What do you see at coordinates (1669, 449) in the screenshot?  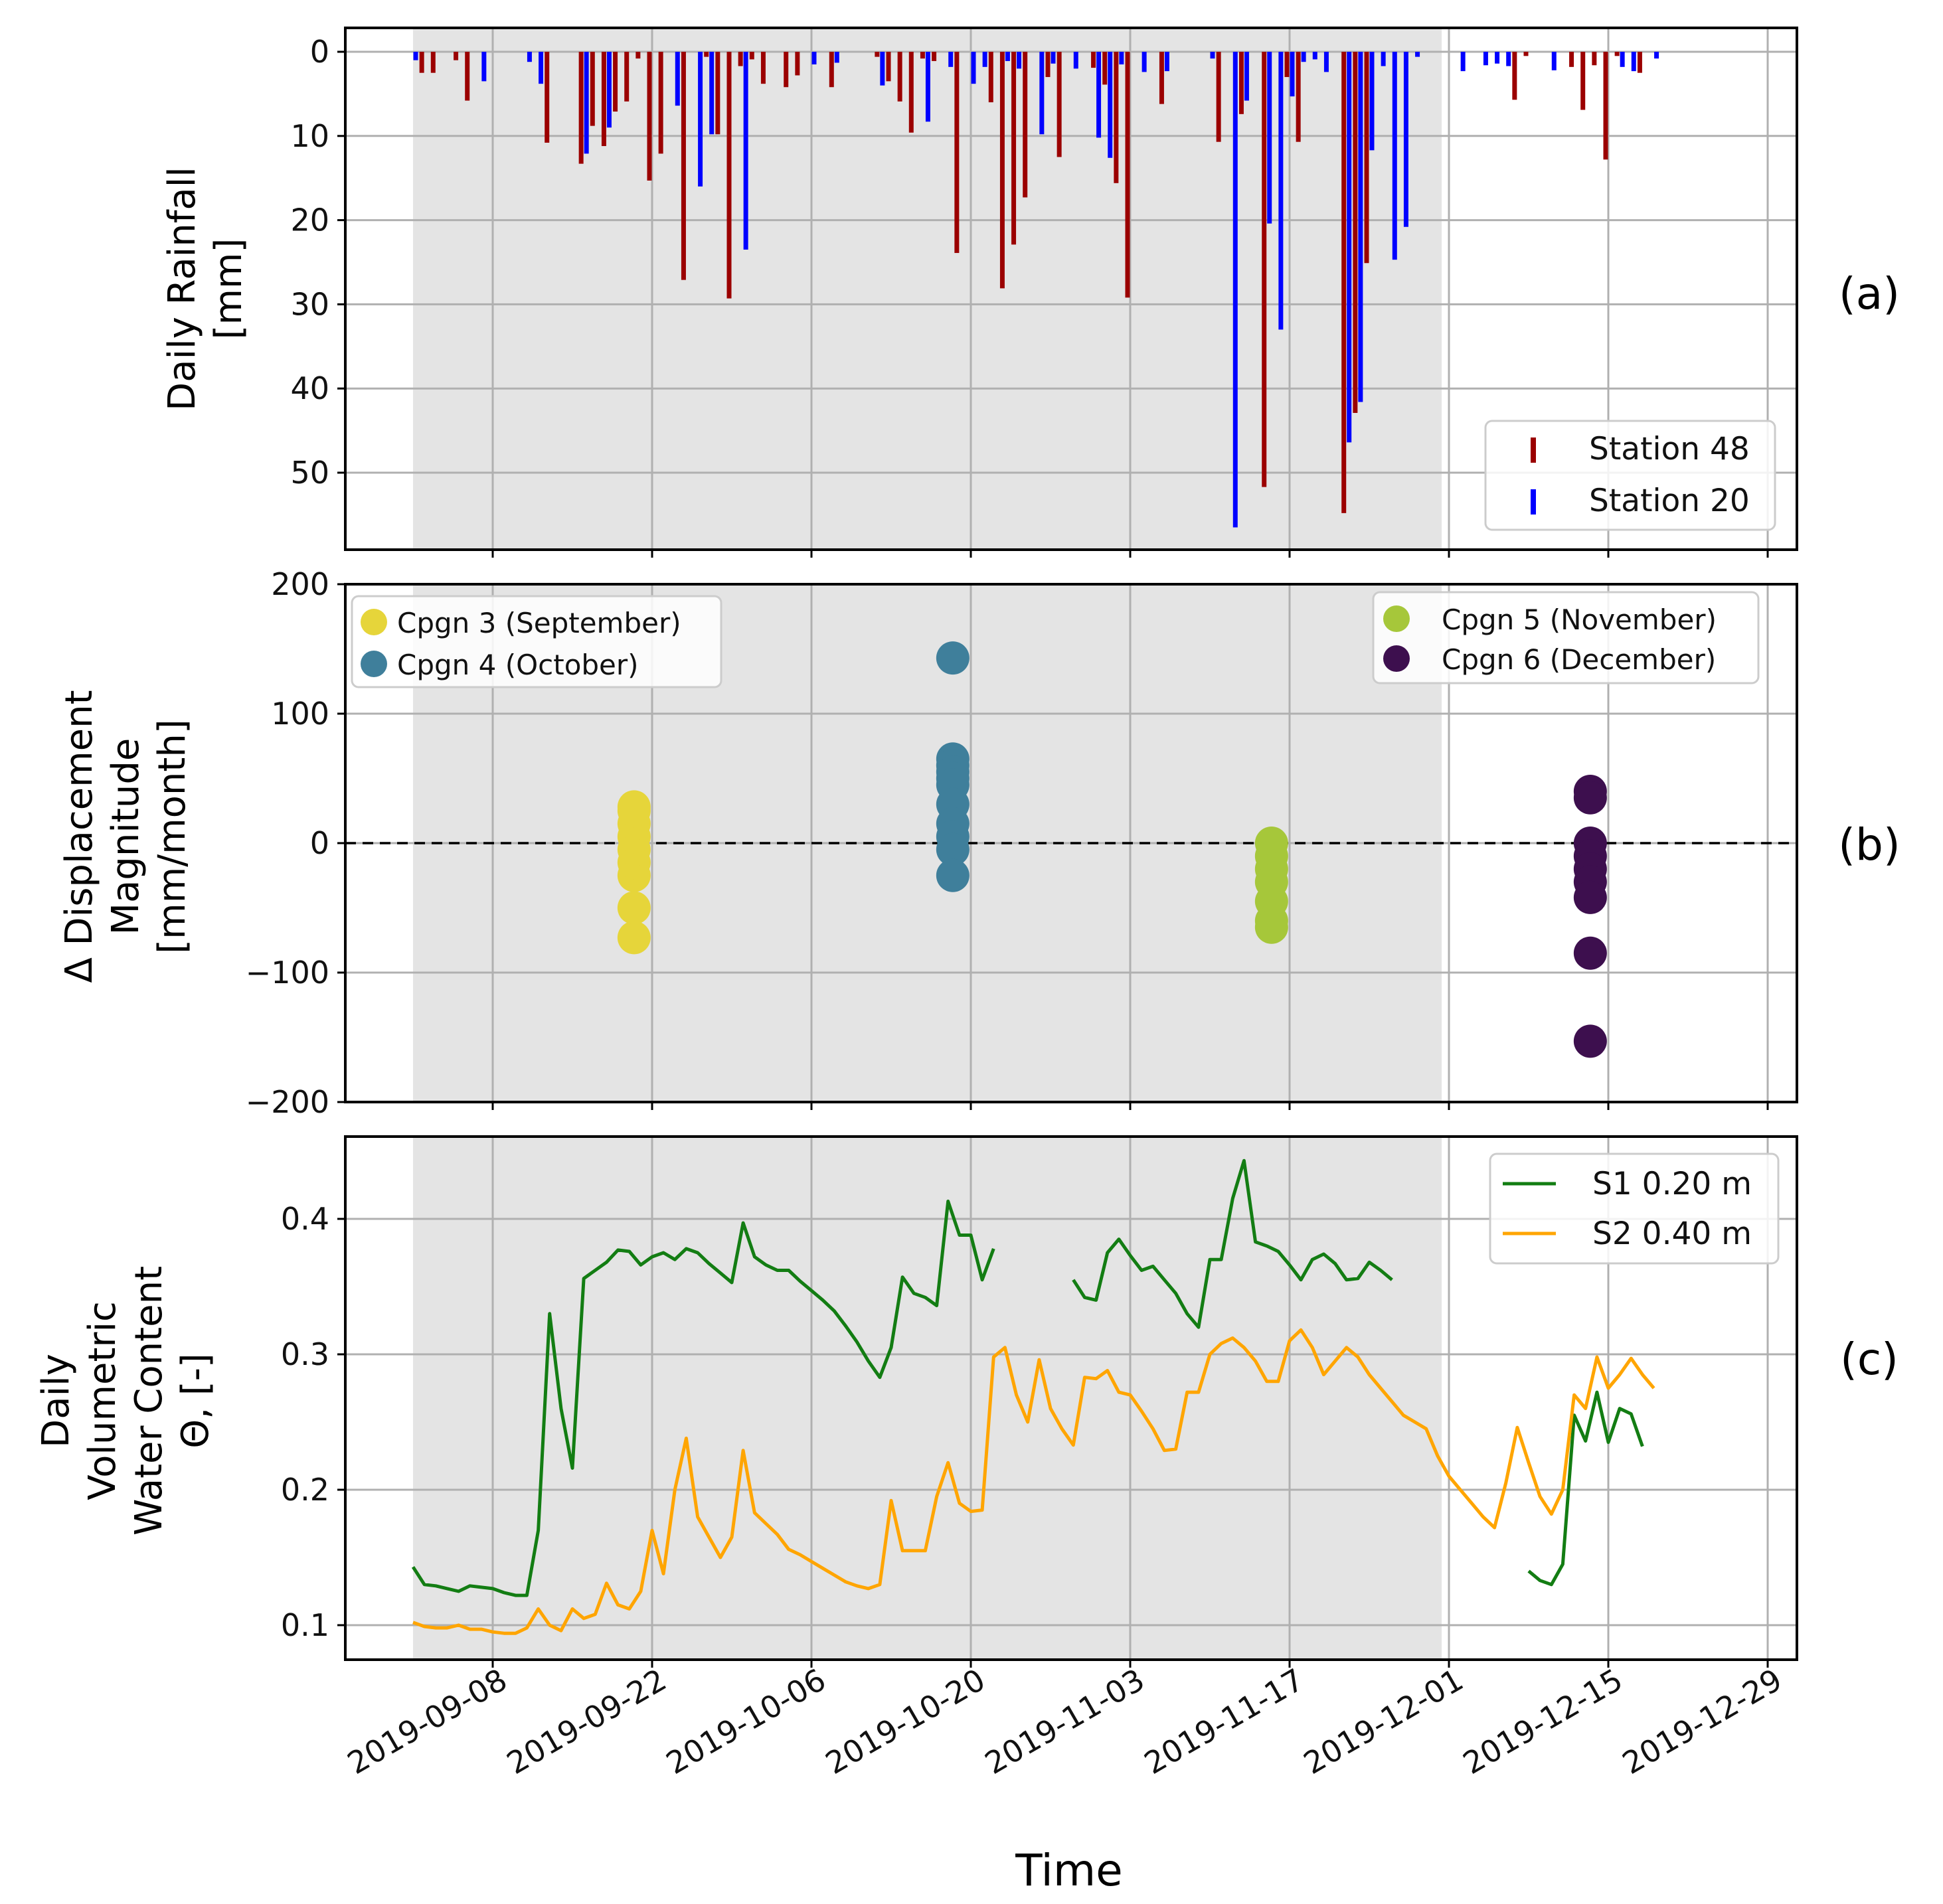 I see `legend-label-station-48: Station 48` at bounding box center [1669, 449].